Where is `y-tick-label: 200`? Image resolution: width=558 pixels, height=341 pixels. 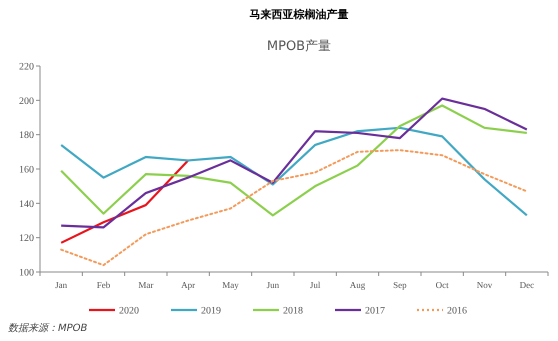 y-tick-label: 200 is located at coordinates (26, 101).